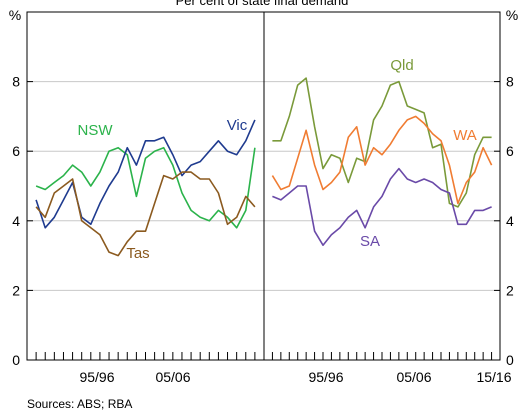  What do you see at coordinates (237, 125) in the screenshot?
I see `series-label-vic: Vic` at bounding box center [237, 125].